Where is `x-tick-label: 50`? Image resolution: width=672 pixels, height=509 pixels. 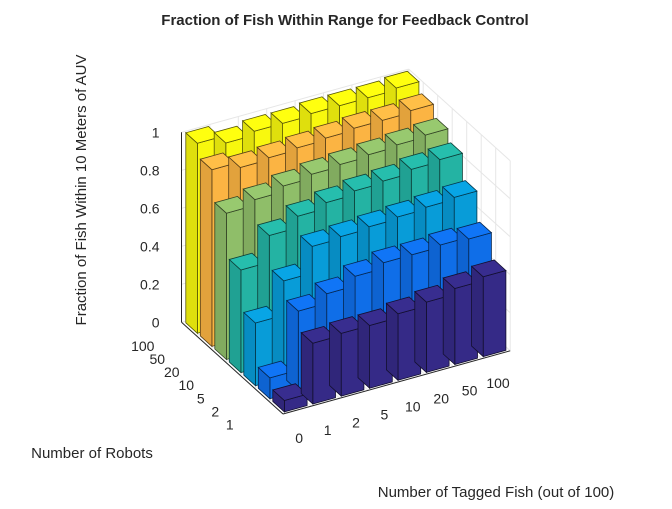 x-tick-label: 50 is located at coordinates (470, 391).